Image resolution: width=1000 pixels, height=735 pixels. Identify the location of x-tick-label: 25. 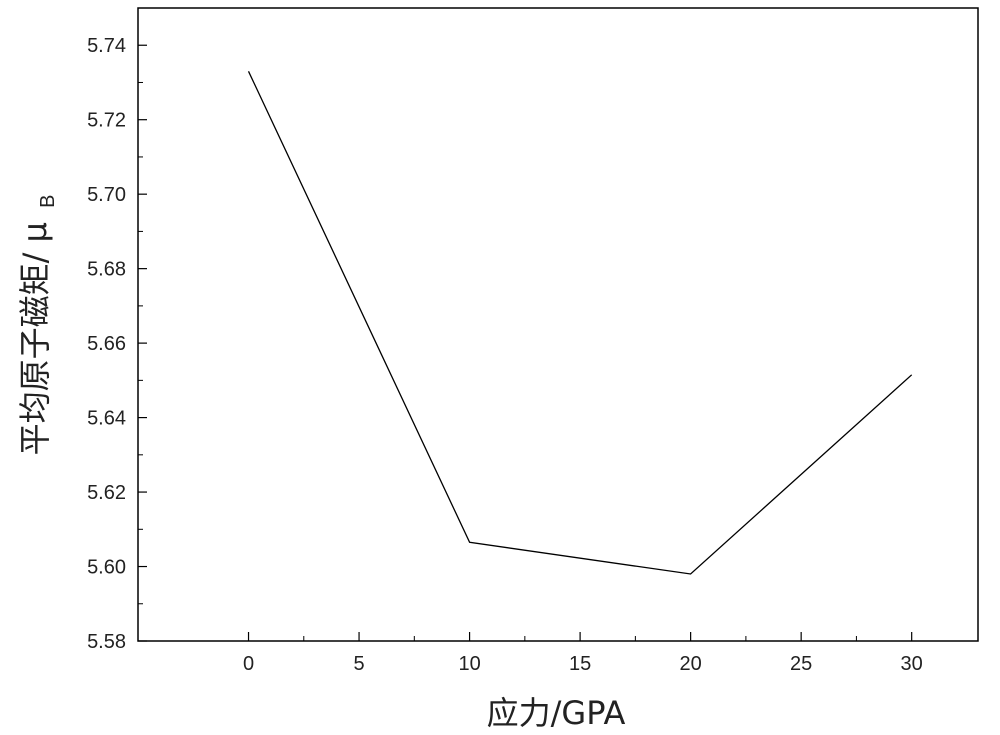
(801, 664).